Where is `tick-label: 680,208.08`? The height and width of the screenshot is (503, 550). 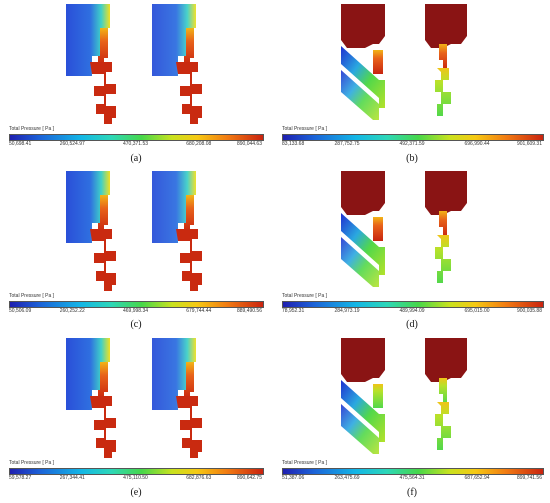 tick-label: 680,208.08 is located at coordinates (199, 144).